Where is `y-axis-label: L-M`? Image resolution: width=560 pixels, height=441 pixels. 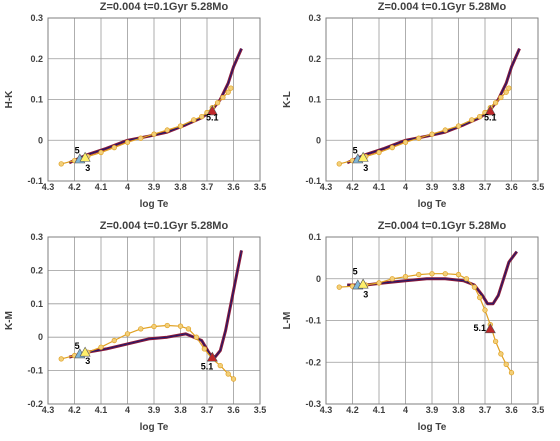
y-axis-label: L-M is located at coordinates (287, 321).